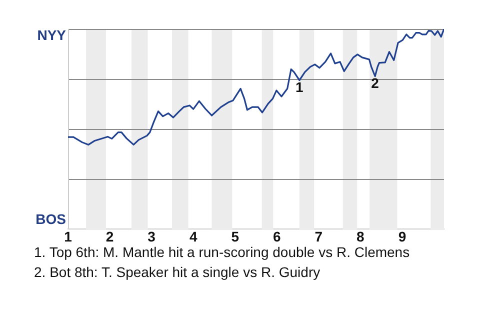 The width and height of the screenshot is (480, 320). What do you see at coordinates (110, 236) in the screenshot?
I see `x-tick-label: 2` at bounding box center [110, 236].